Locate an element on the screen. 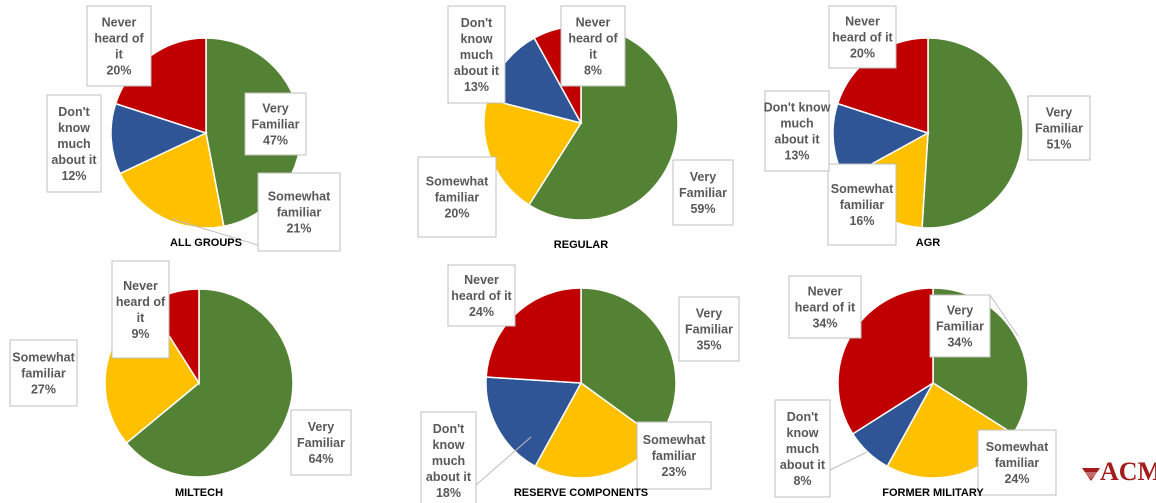 The height and width of the screenshot is (503, 1156). data-label-never-heard-of-it: Never heard of it 8% is located at coordinates (593, 46).